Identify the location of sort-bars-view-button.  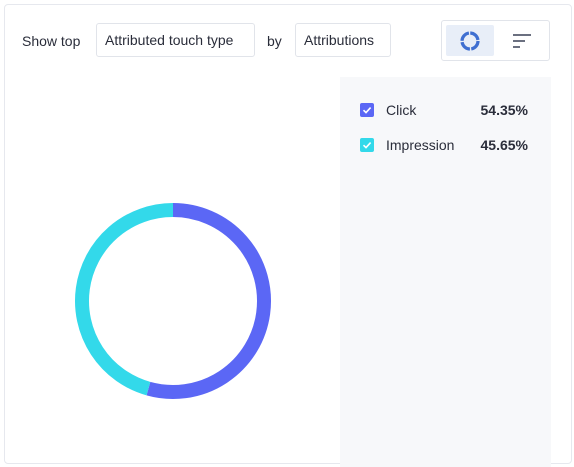
(522, 40).